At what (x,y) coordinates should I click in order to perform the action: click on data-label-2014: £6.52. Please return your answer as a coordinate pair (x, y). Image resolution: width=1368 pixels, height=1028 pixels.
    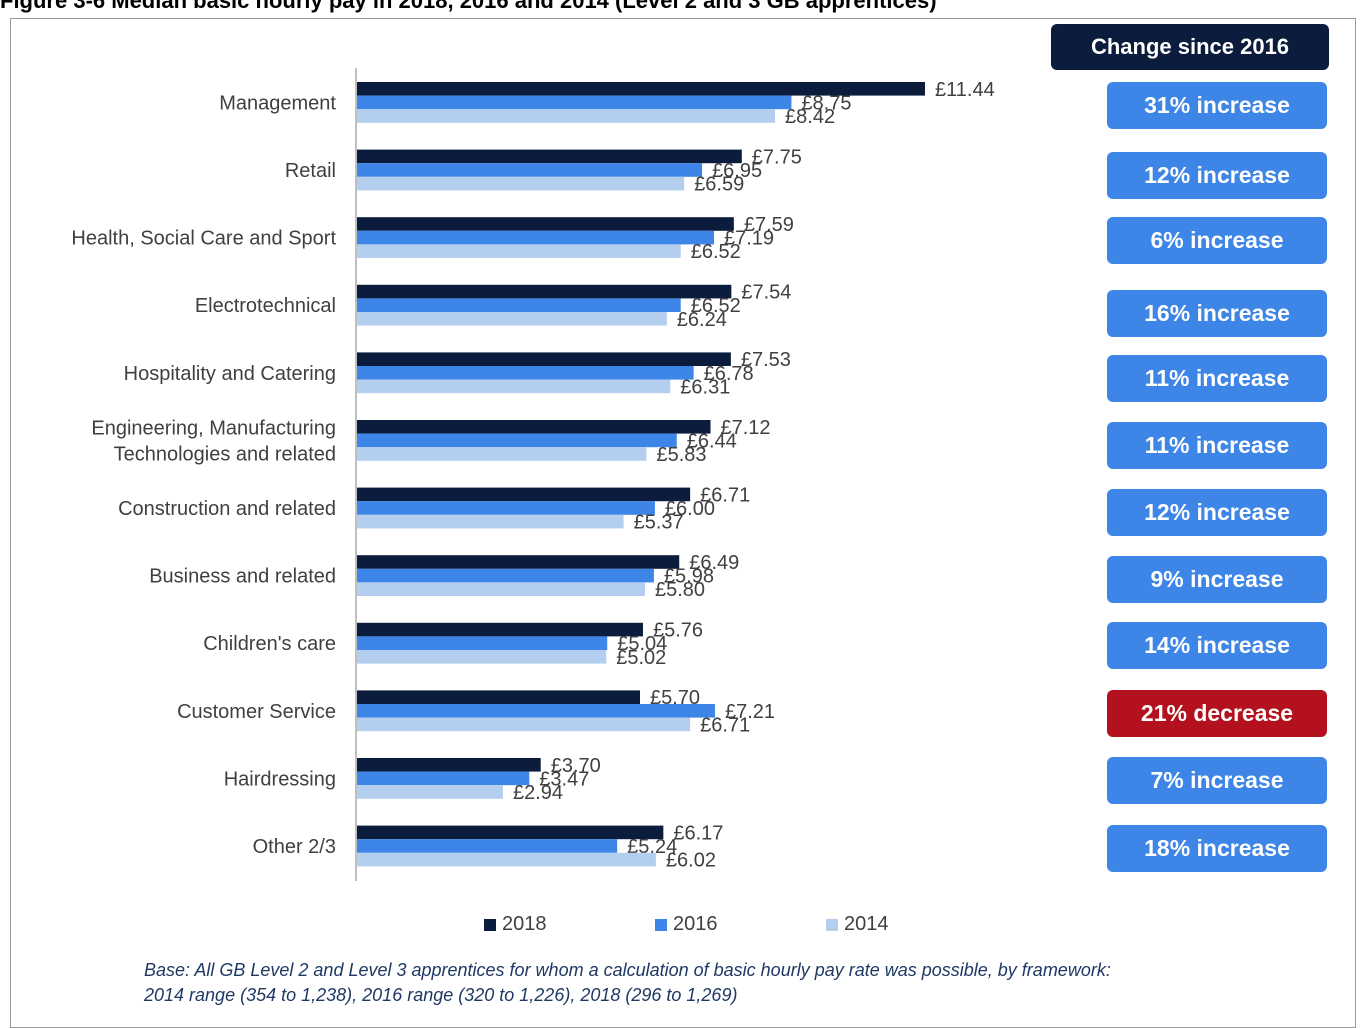
    Looking at the image, I should click on (716, 252).